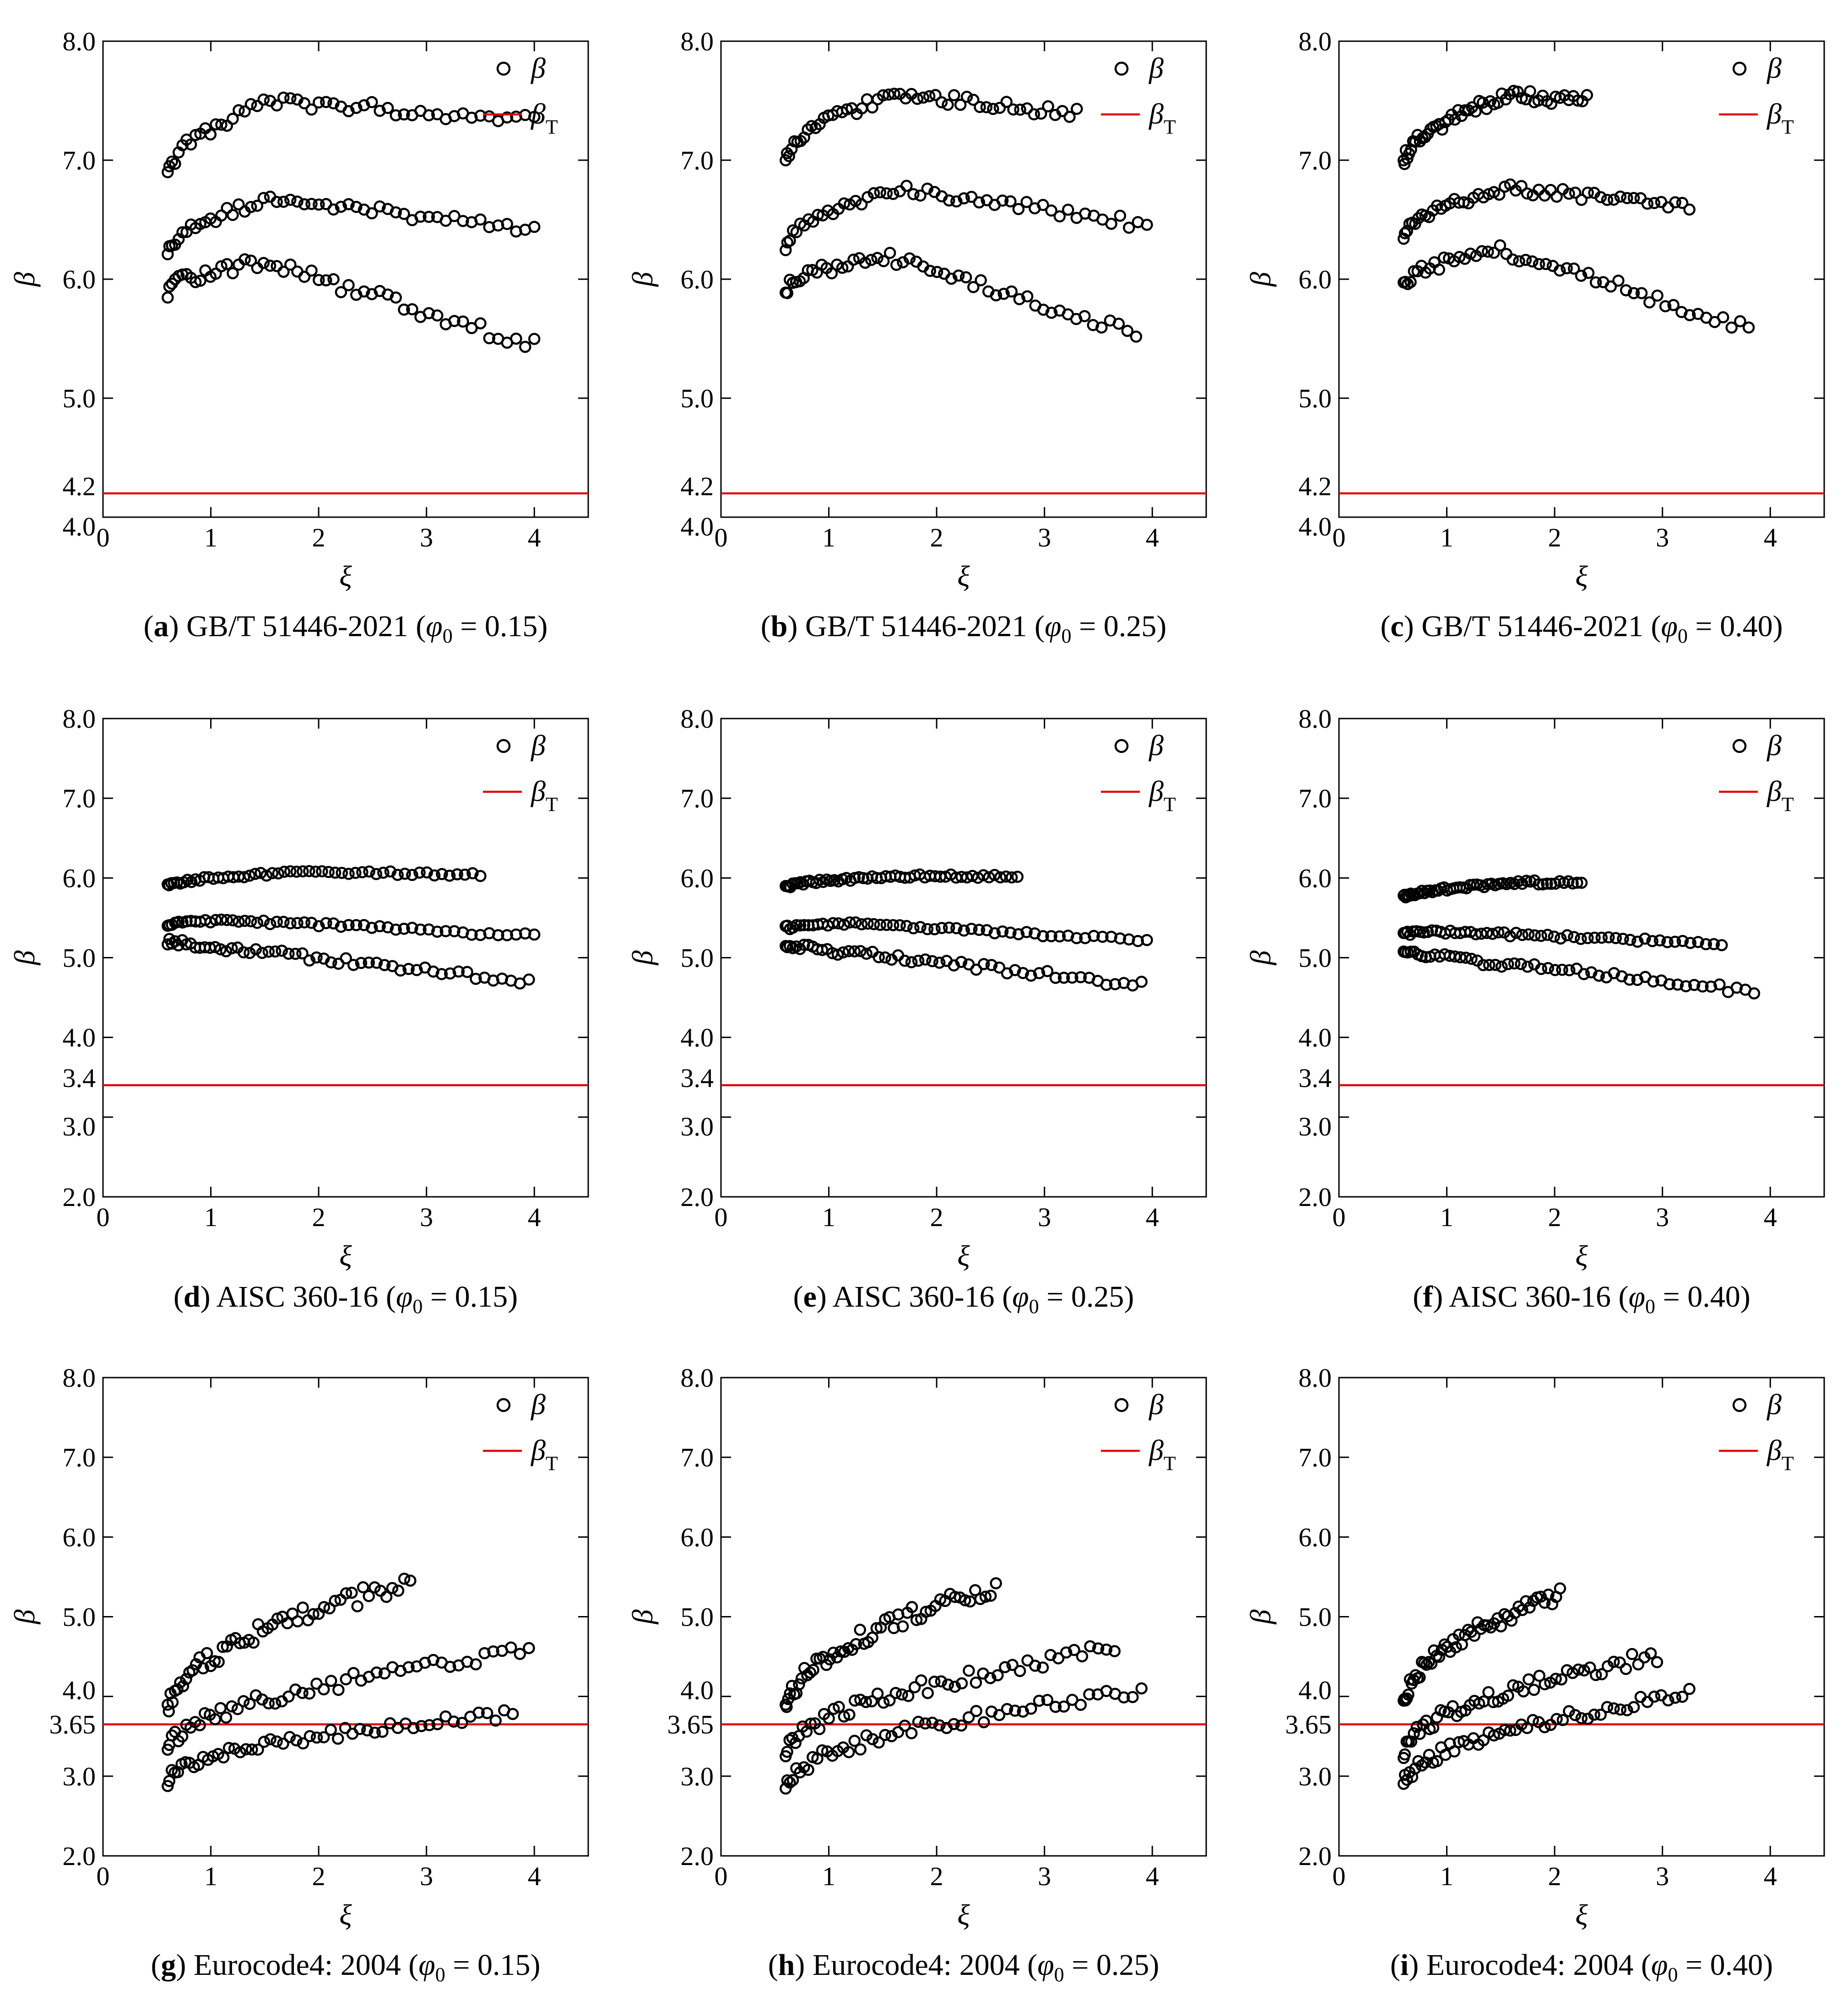 This screenshot has width=1848, height=1995. Describe the element at coordinates (964, 628) in the screenshot. I see `panel-caption: (b) GB/T 51446-2021 (φ0 = 0.25)` at that location.